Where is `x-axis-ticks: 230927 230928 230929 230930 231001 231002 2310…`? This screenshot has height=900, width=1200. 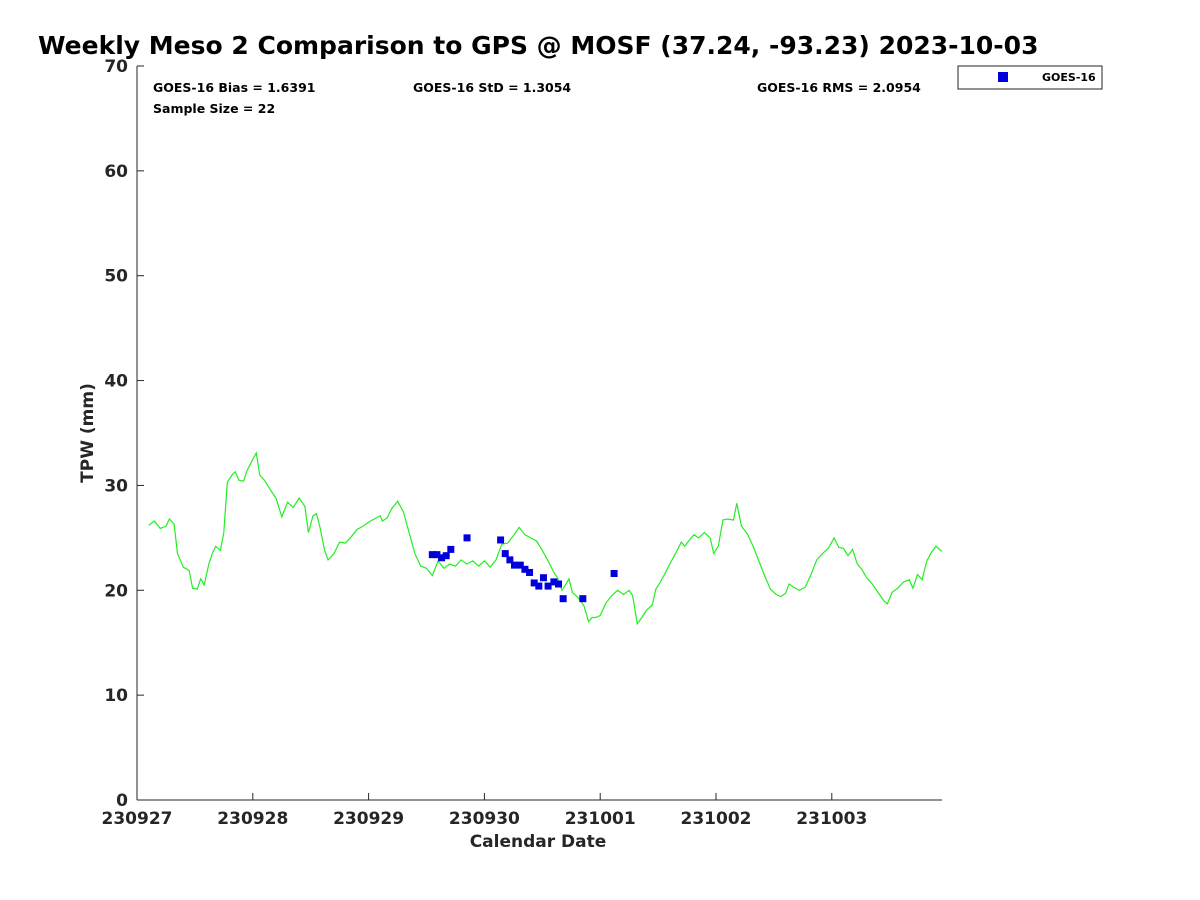 x-axis-ticks: 230927 230928 230929 230930 231001 231002 2310… is located at coordinates (484, 811).